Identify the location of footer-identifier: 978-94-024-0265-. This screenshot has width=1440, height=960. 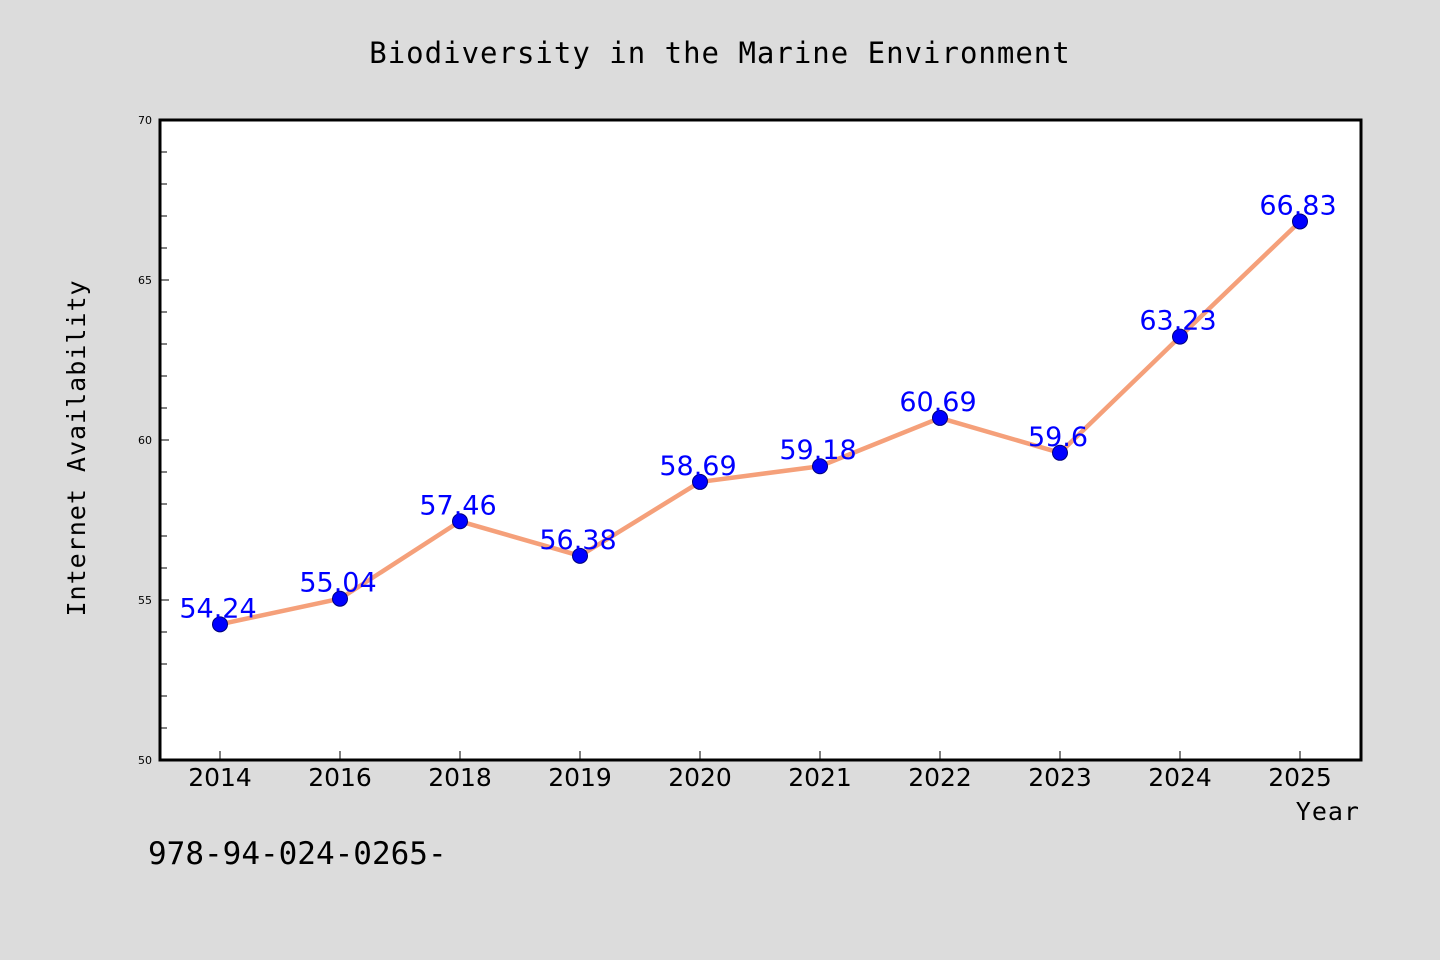
(297, 854).